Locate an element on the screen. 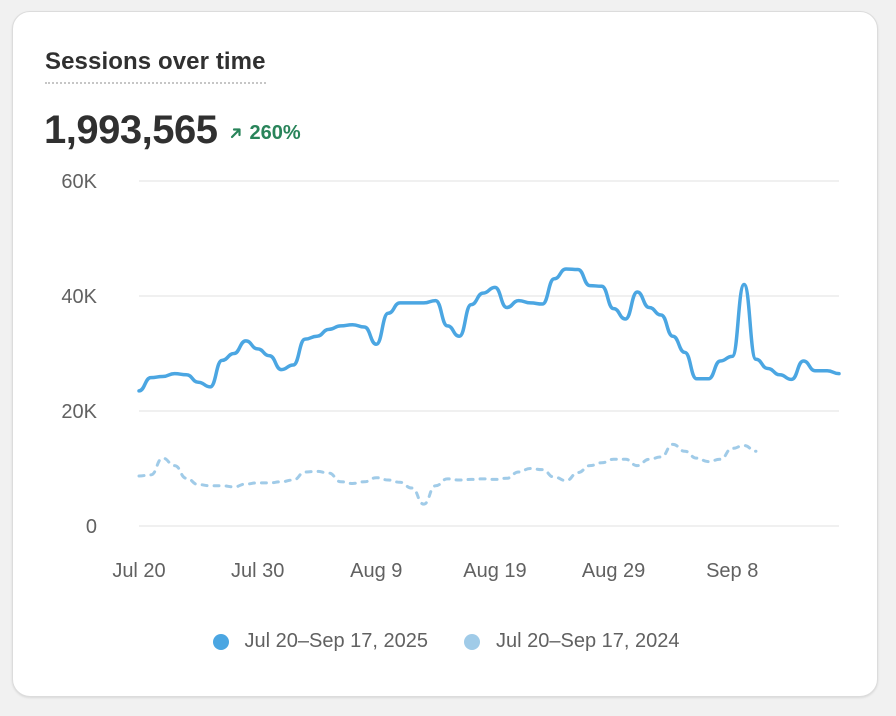 This screenshot has width=896, height=716. chart-legend: Jul 20–Sep 17, 2025 Jul 20–Sep 17, 2024 is located at coordinates (446, 641).